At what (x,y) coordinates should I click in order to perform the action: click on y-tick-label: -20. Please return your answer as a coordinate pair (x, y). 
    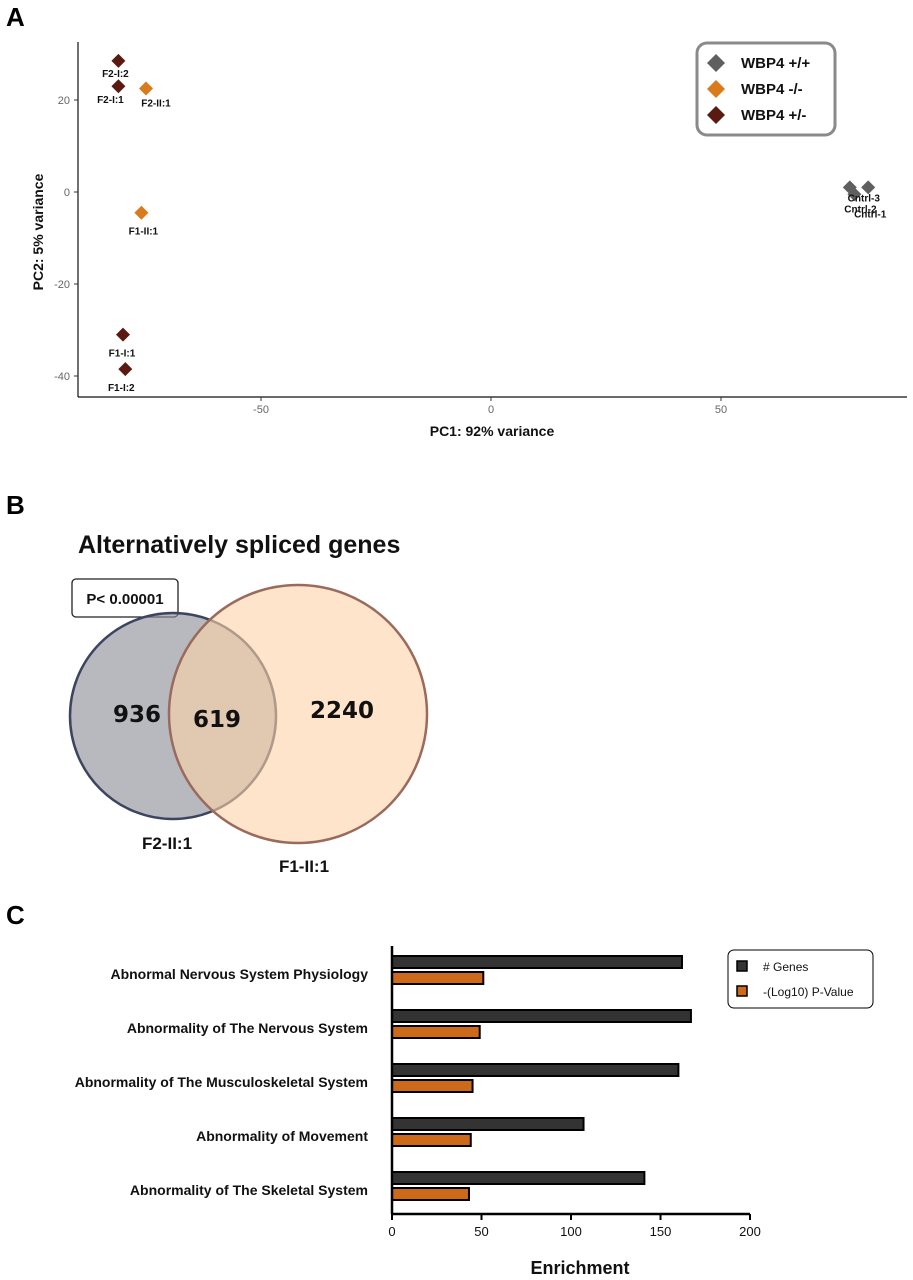
    Looking at the image, I should click on (62, 285).